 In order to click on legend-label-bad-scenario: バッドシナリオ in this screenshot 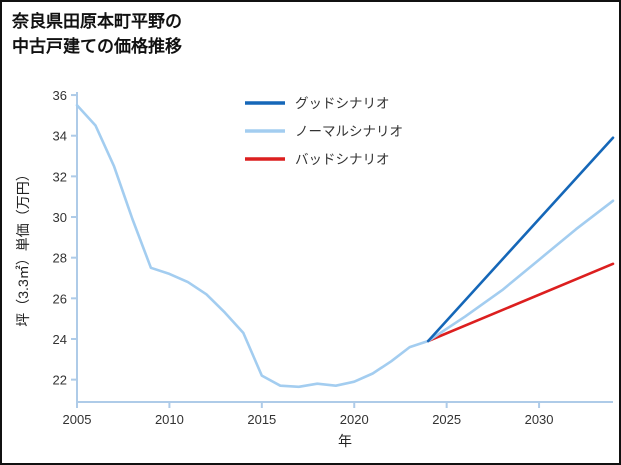, I will do `click(342, 159)`.